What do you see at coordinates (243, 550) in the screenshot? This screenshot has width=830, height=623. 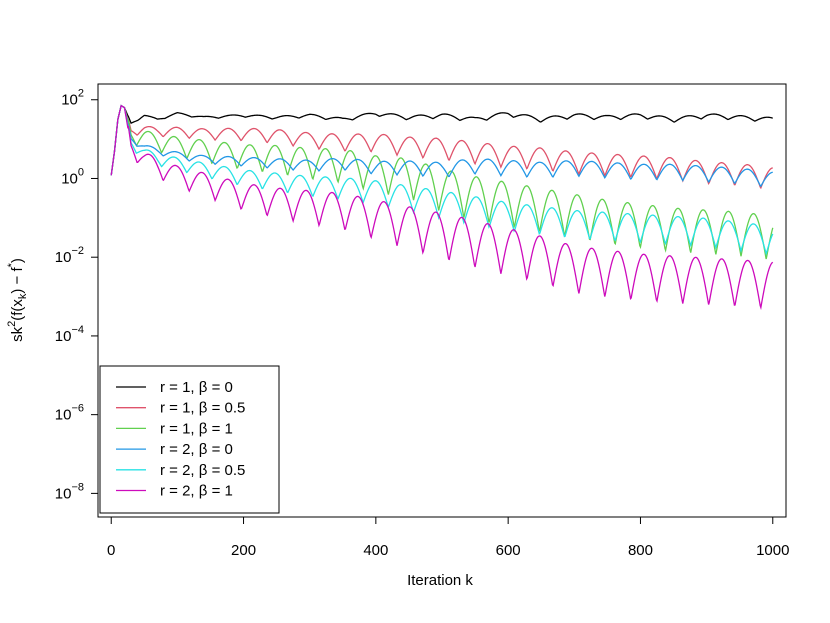 I see `x-tick-label: 200` at bounding box center [243, 550].